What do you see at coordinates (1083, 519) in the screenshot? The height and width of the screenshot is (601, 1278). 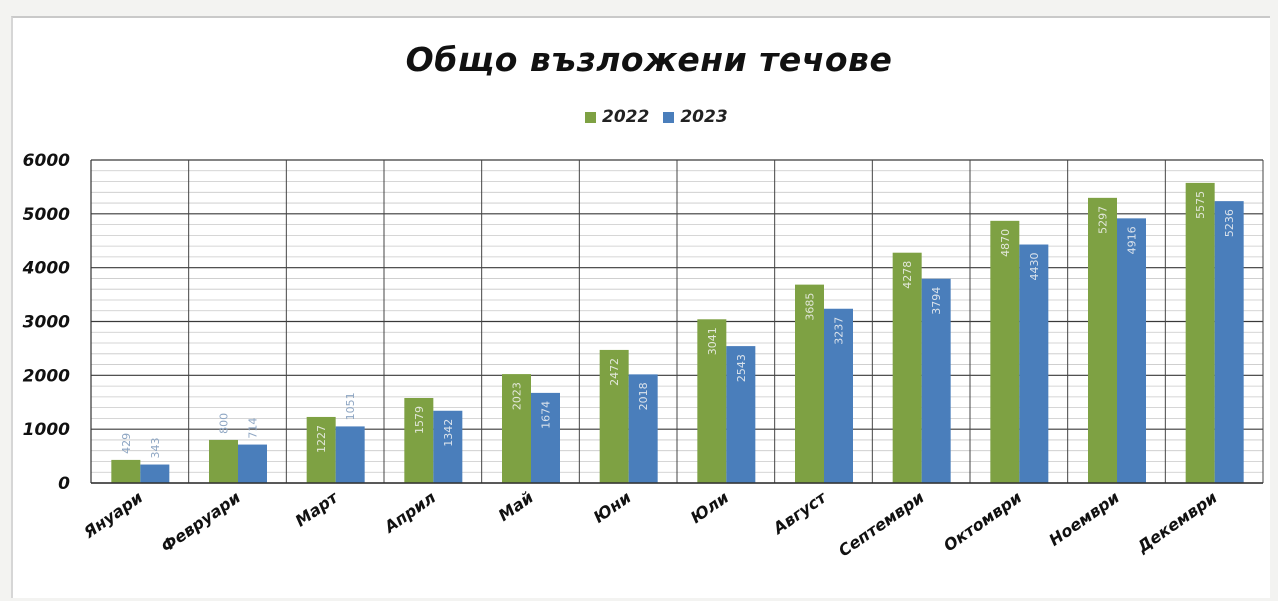 I see `x-tick-label: Ноември` at bounding box center [1083, 519].